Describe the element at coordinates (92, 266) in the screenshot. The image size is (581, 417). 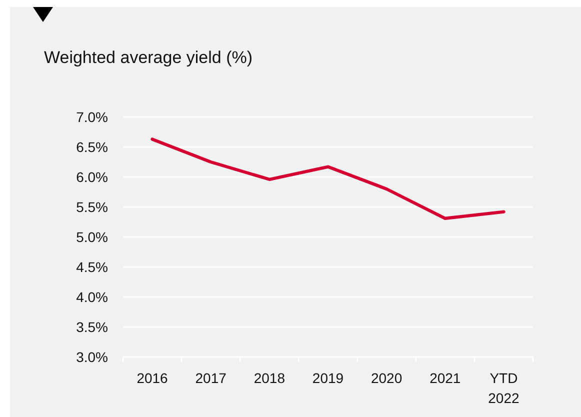
I see `y-tick-label: 4.5%` at that location.